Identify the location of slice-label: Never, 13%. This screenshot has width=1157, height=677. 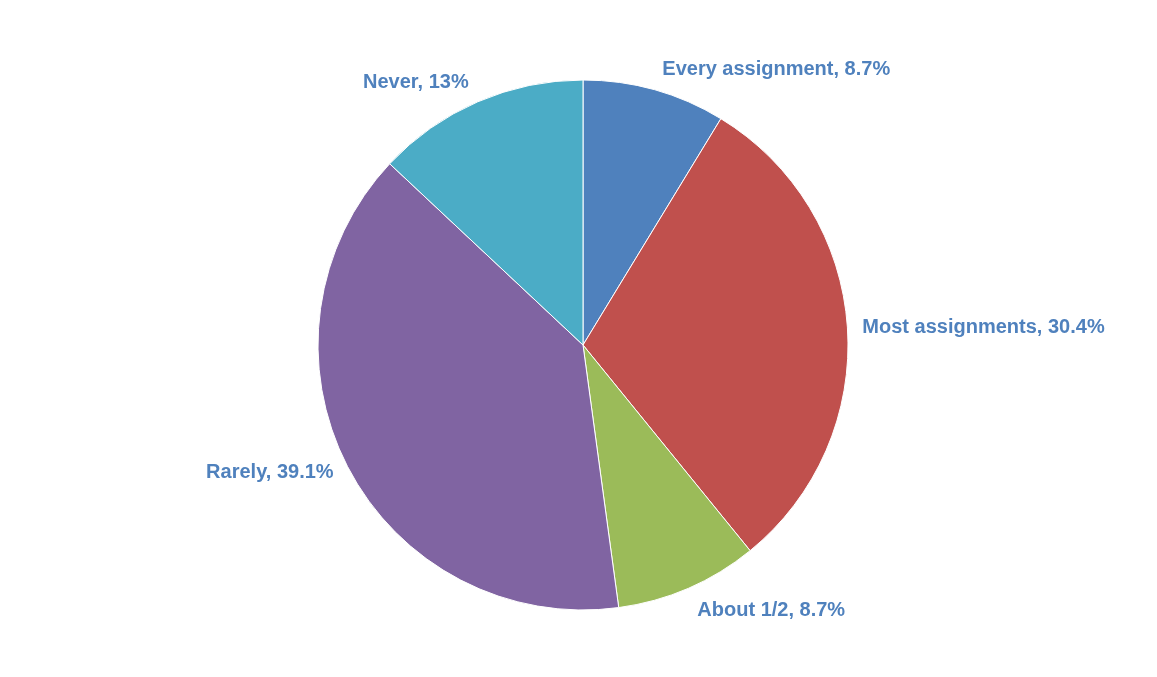
(416, 80).